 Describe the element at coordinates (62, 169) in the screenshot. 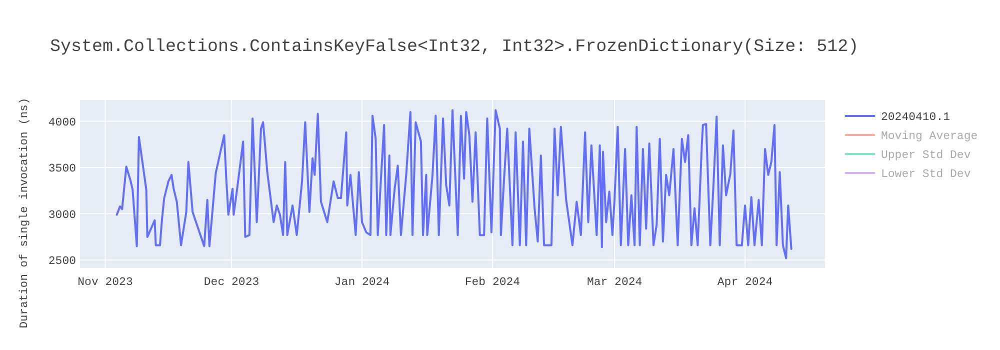

I see `y-tick-label: 3500` at that location.